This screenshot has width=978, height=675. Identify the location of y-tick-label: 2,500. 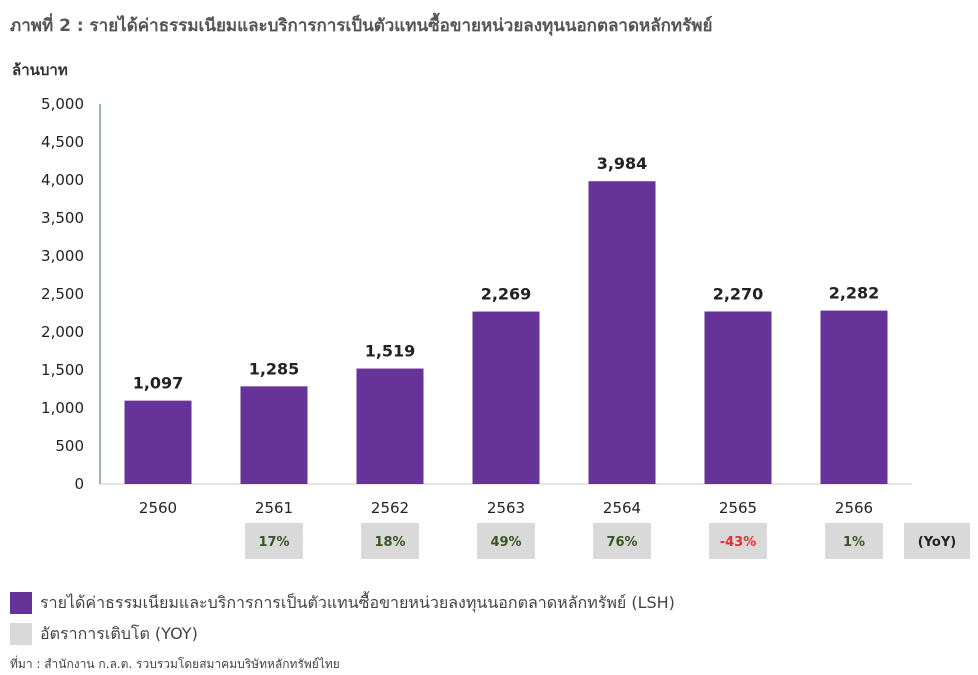
(62, 294).